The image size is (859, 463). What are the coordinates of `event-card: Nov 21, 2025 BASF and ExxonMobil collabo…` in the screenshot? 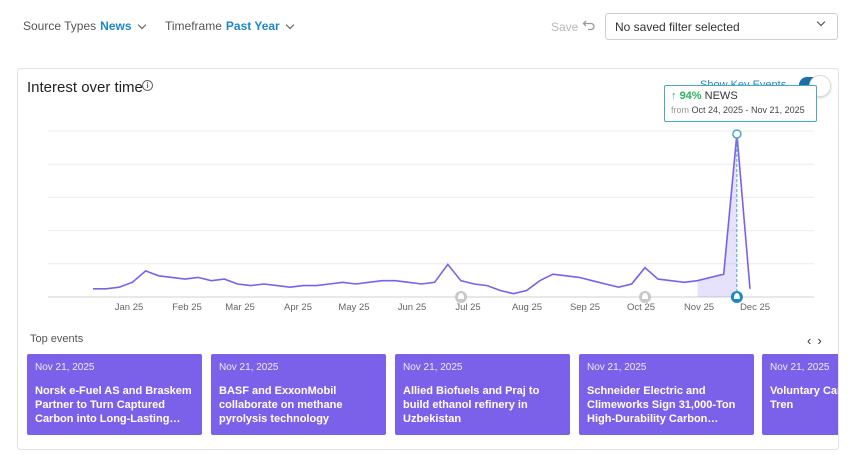 It's located at (298, 394).